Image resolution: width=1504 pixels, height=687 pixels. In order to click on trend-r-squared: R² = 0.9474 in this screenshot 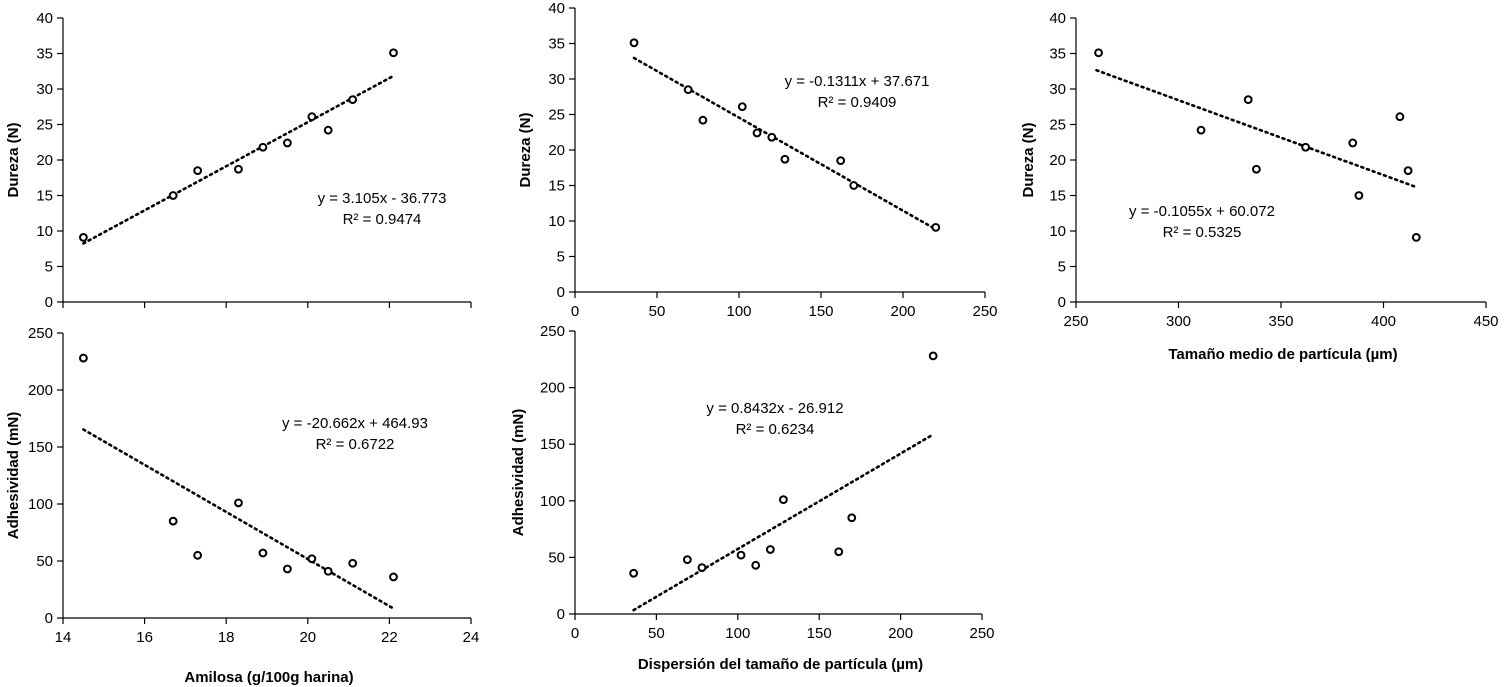, I will do `click(382, 219)`.